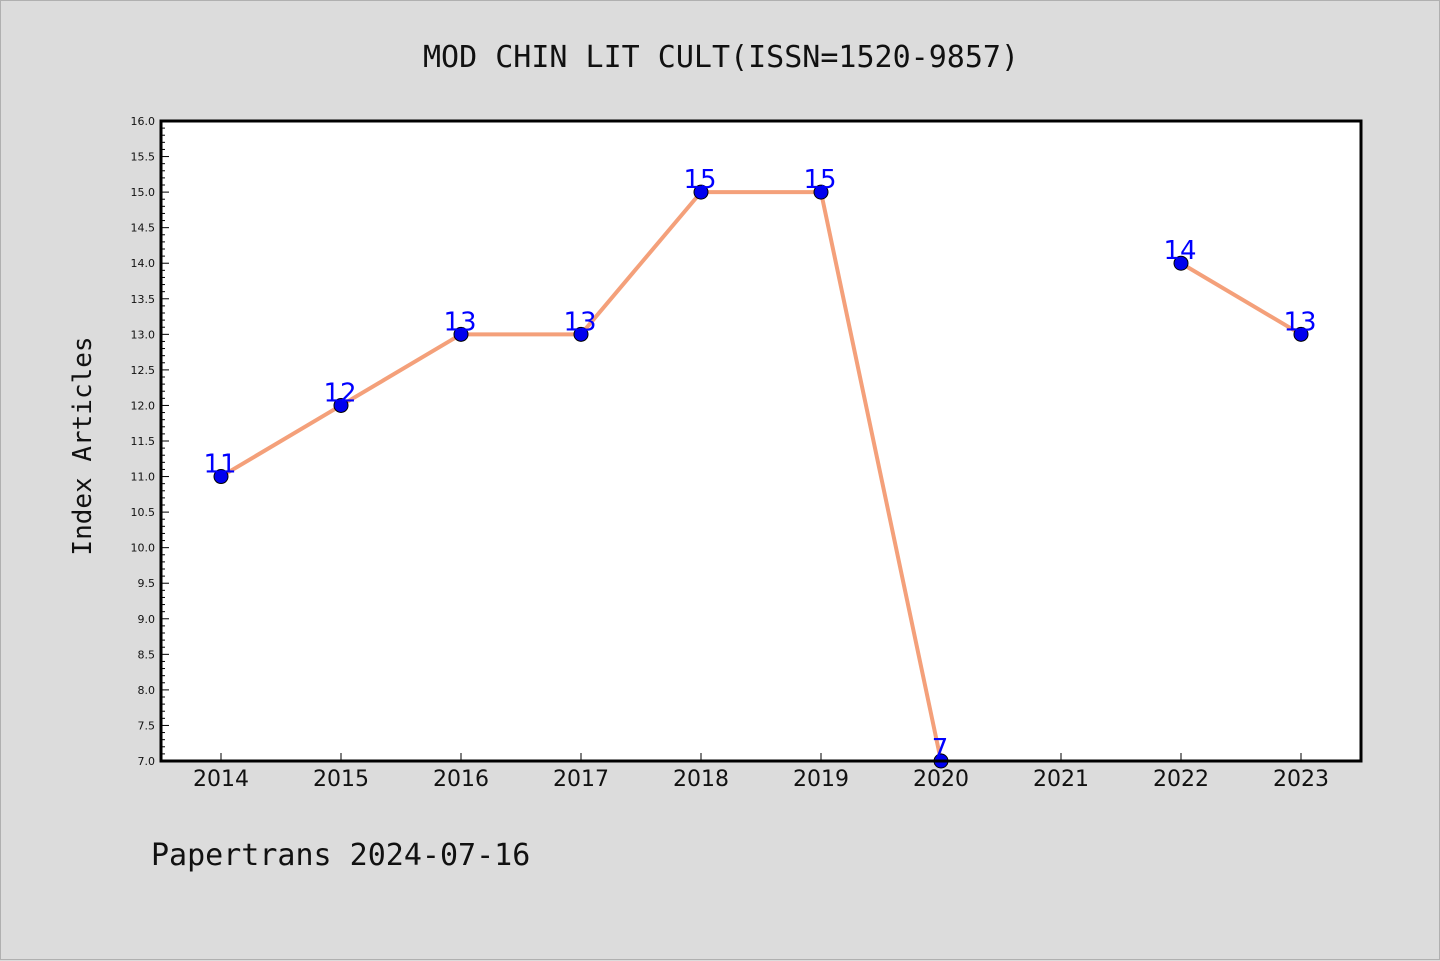 Image resolution: width=1440 pixels, height=961 pixels. What do you see at coordinates (143, 263) in the screenshot?
I see `y-tick-label: 14.0` at bounding box center [143, 263].